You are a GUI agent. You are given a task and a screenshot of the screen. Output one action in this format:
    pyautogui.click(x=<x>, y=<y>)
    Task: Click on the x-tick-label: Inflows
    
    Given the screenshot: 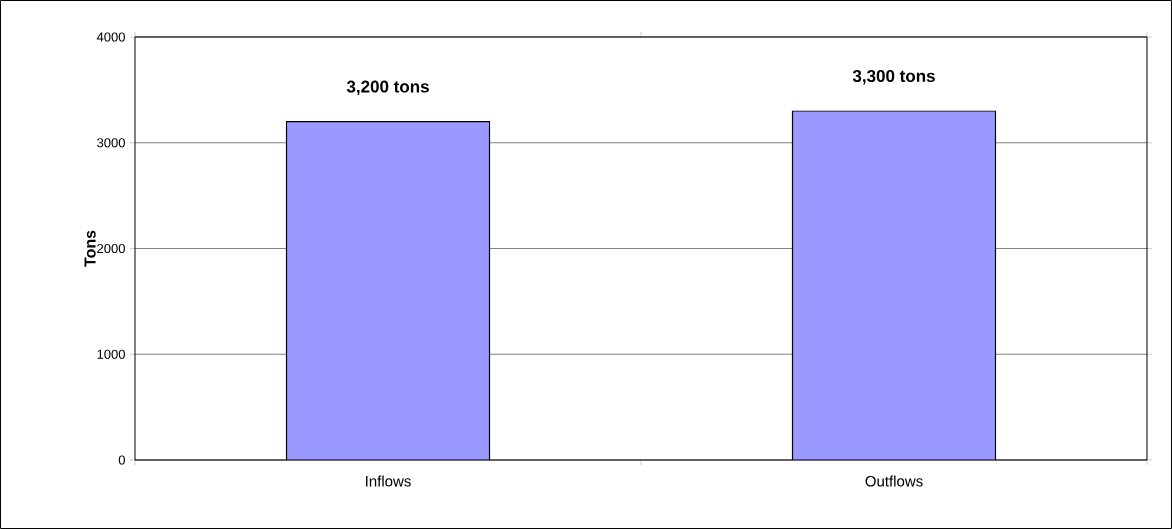 What is the action you would take?
    pyautogui.click(x=388, y=481)
    